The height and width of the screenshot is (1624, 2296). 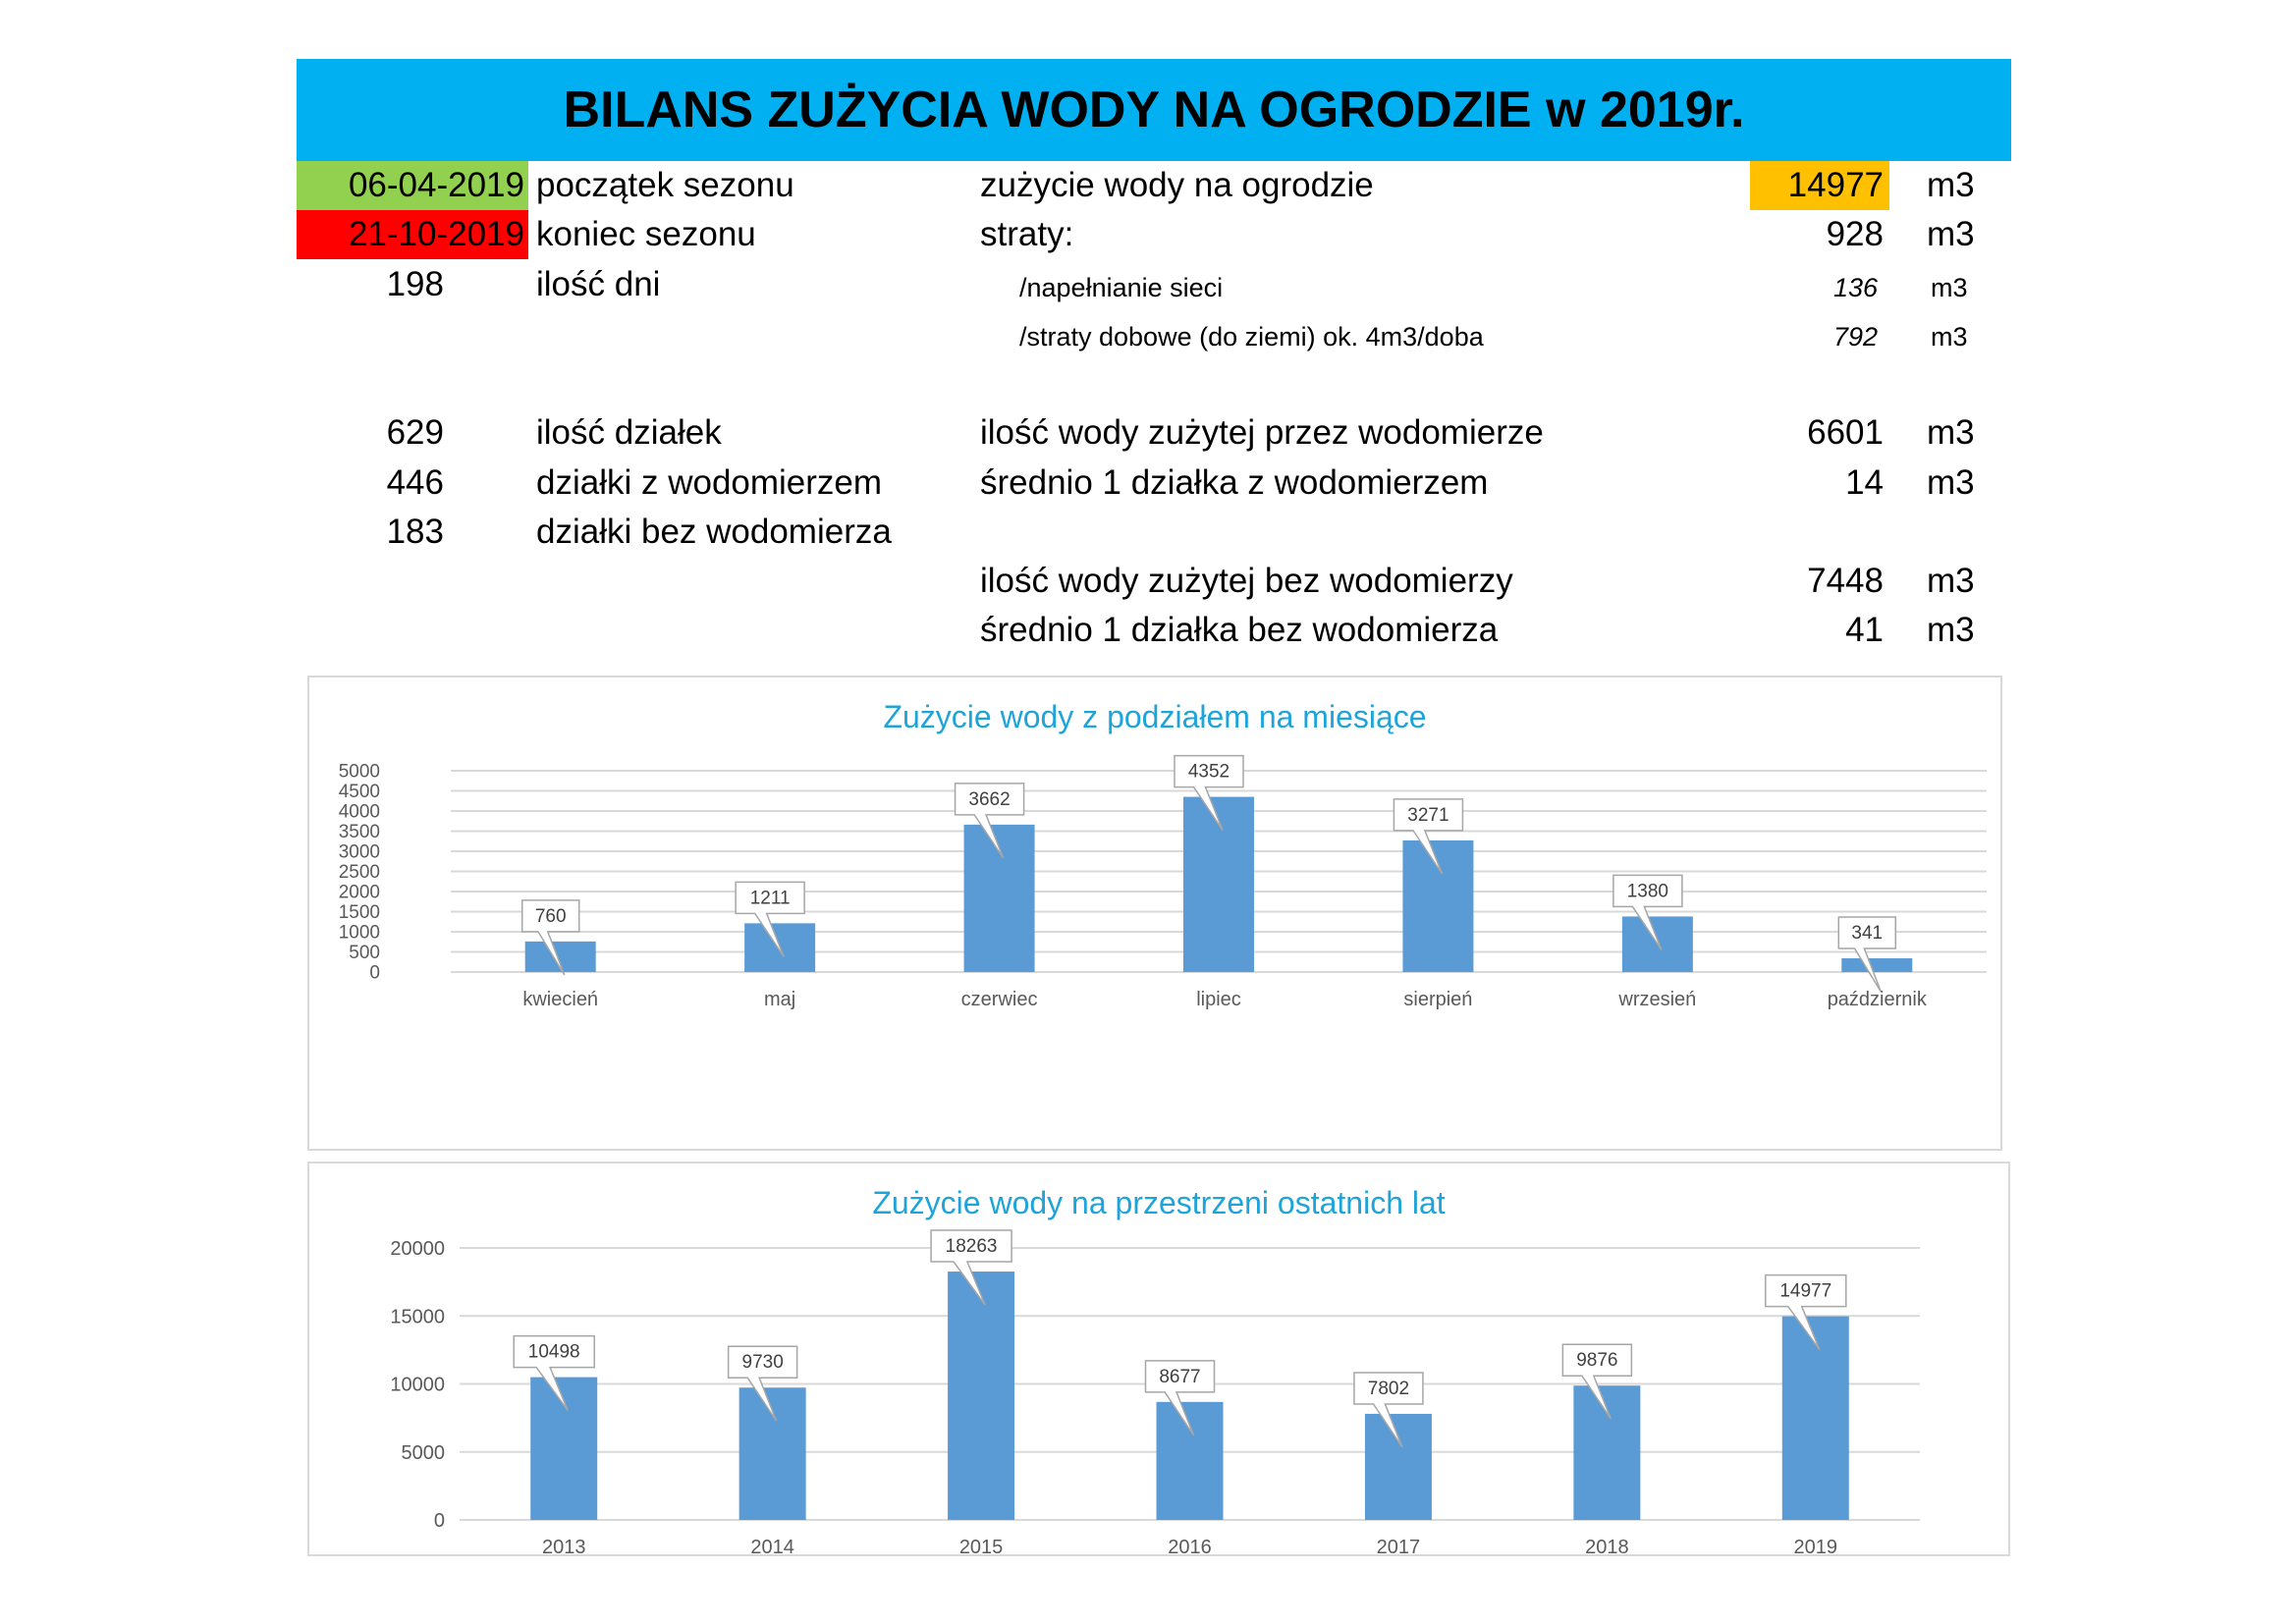 I want to click on yearly-category-label: 2014, so click(x=772, y=1547).